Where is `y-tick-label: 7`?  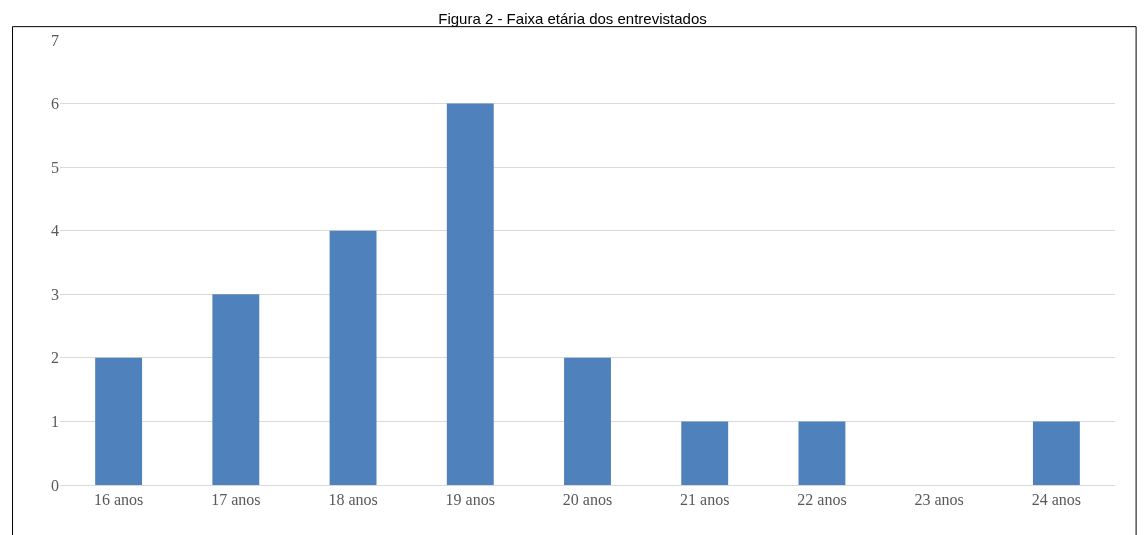 y-tick-label: 7 is located at coordinates (55, 40).